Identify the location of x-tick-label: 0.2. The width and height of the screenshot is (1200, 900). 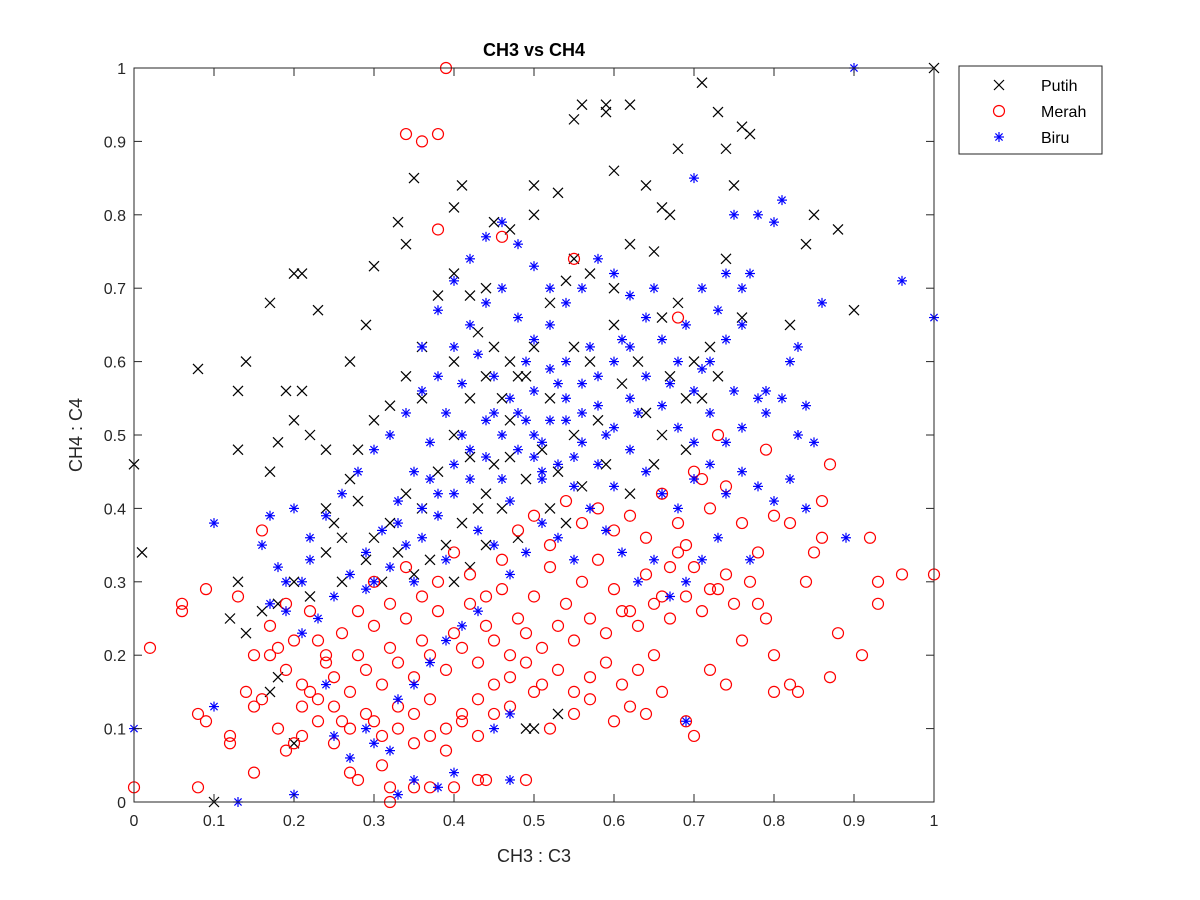
(294, 821).